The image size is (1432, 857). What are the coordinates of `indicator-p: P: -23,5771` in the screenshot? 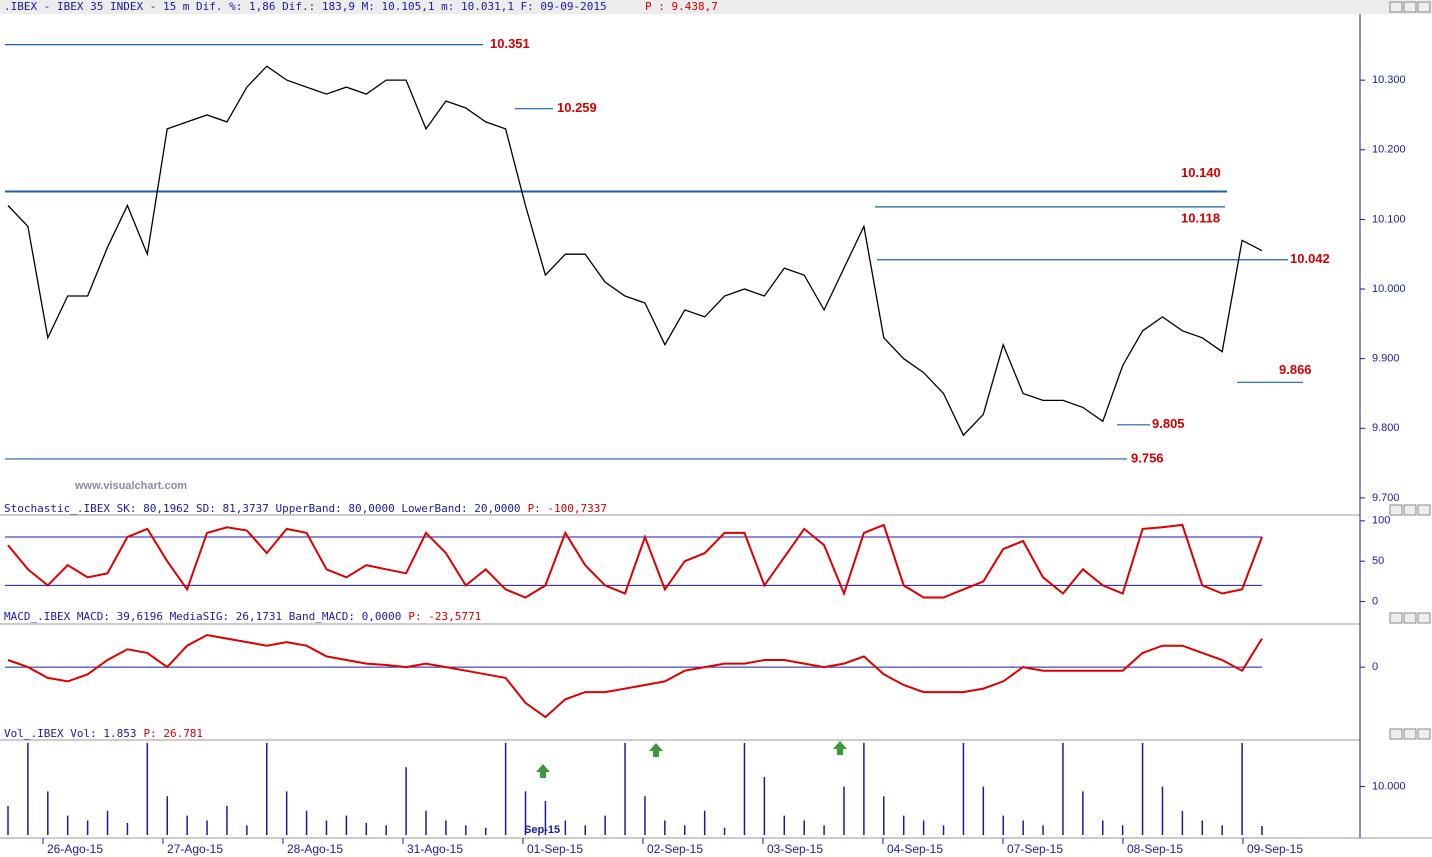 It's located at (444, 616).